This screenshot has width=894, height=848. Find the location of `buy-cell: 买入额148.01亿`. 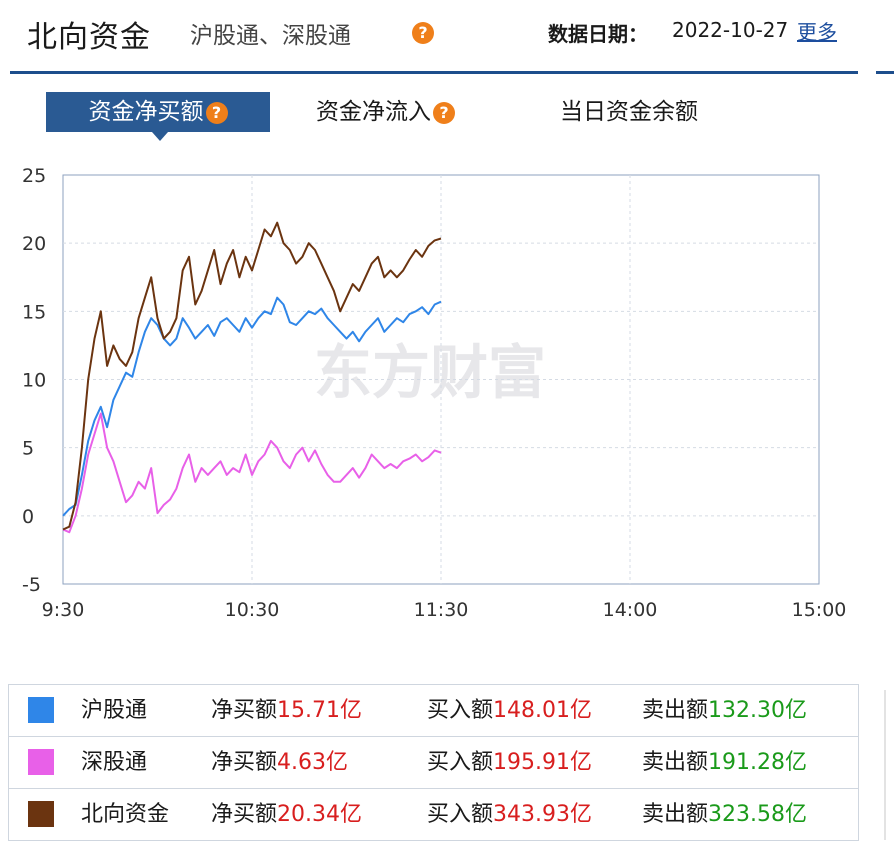

buy-cell: 买入额148.01亿 is located at coordinates (509, 710).